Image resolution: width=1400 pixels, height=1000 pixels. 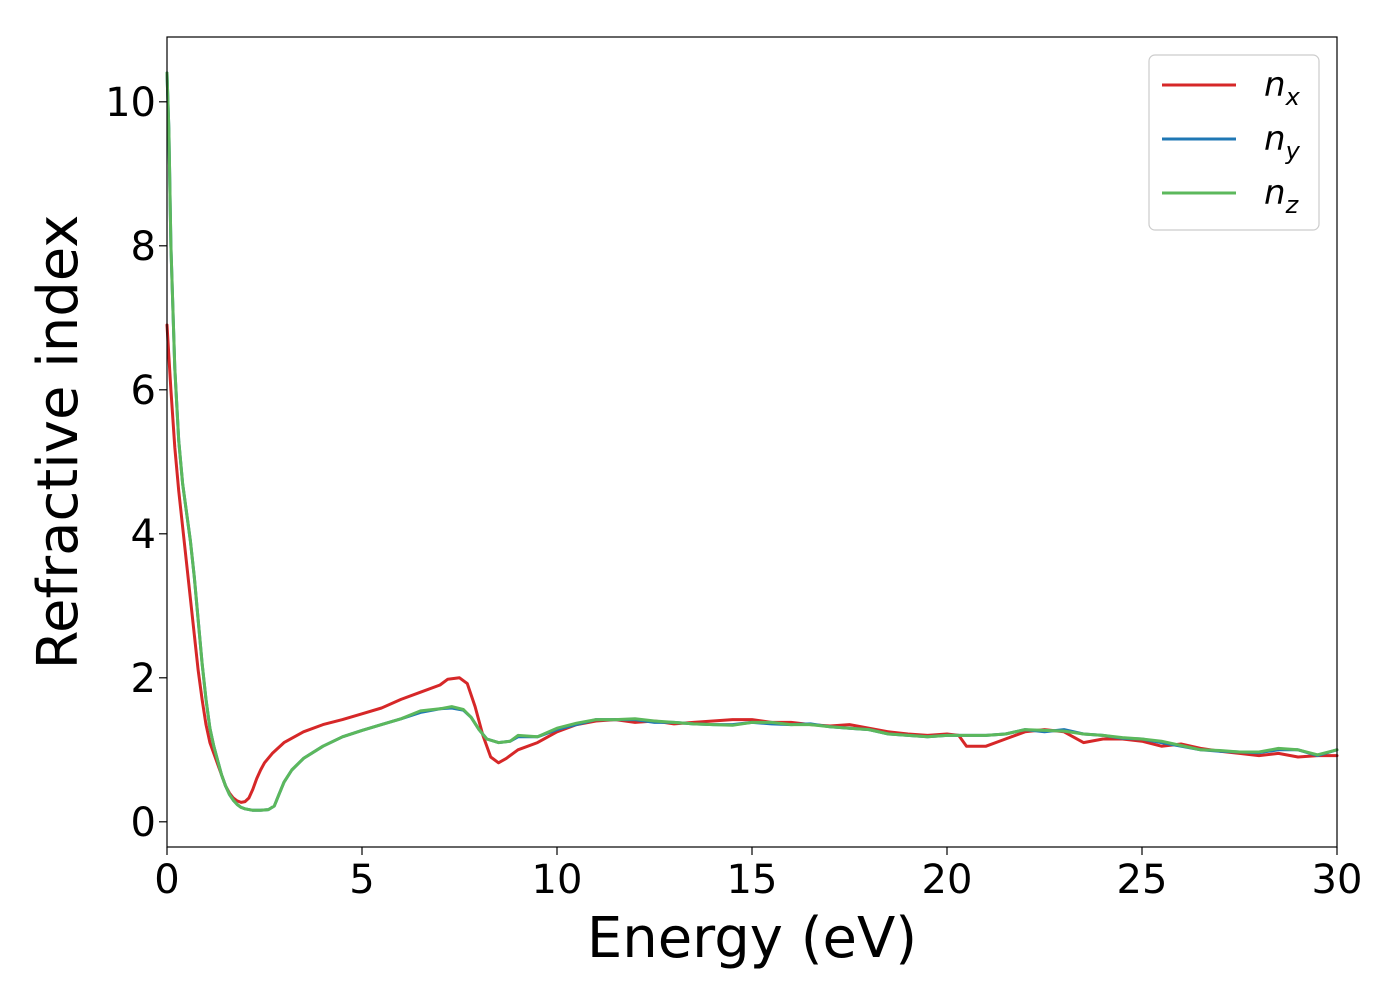 I want to click on x-axis-ticks: 0 5 10 15 20 25 30, so click(x=758, y=875).